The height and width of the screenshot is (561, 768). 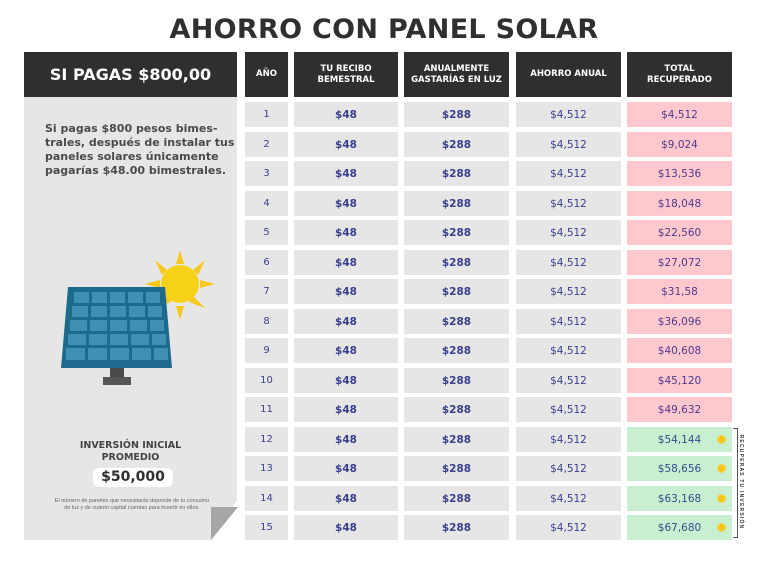 I want to click on total-cell: $18,048, so click(x=679, y=203).